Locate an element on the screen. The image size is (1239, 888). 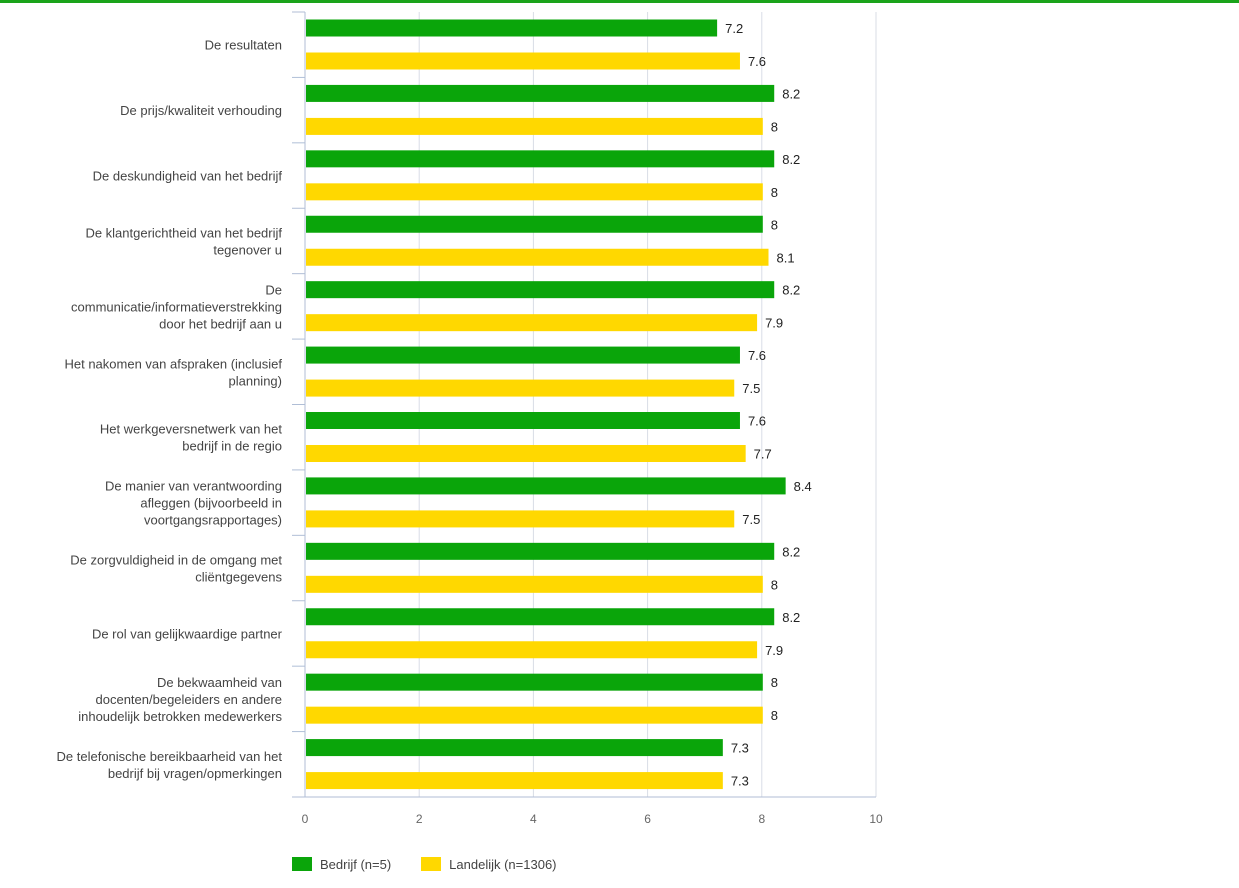
value-label-bedrijf-6: 7.6 is located at coordinates (757, 421).